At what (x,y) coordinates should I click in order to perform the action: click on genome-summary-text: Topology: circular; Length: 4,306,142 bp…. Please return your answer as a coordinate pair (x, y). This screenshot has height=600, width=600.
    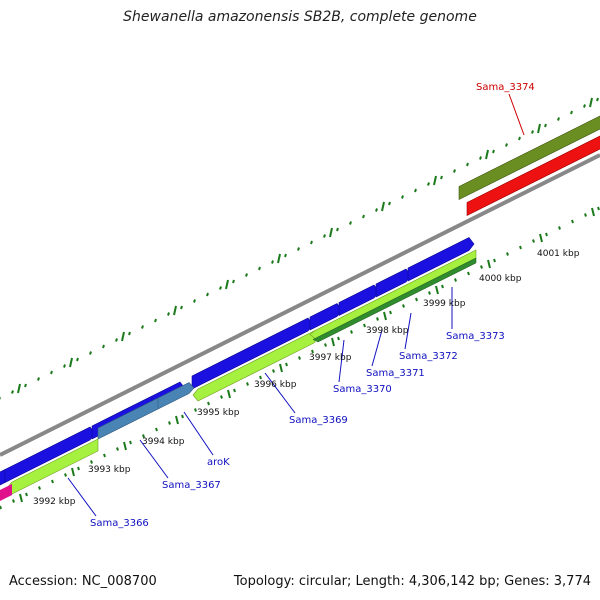
    Looking at the image, I should click on (412, 581).